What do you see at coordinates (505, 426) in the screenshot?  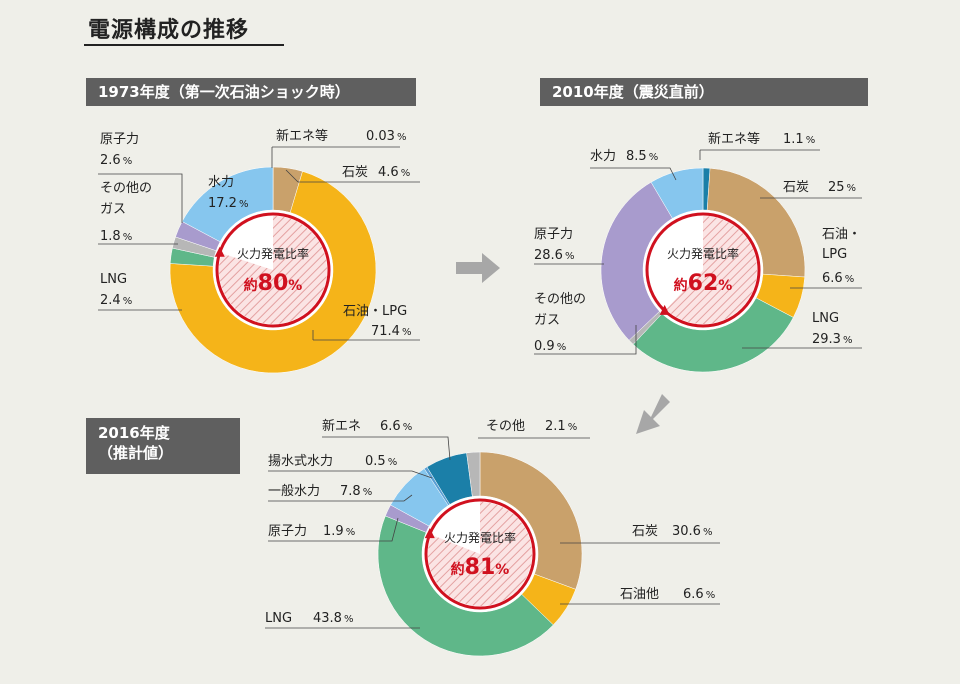 I see `slice-name-label: その他` at bounding box center [505, 426].